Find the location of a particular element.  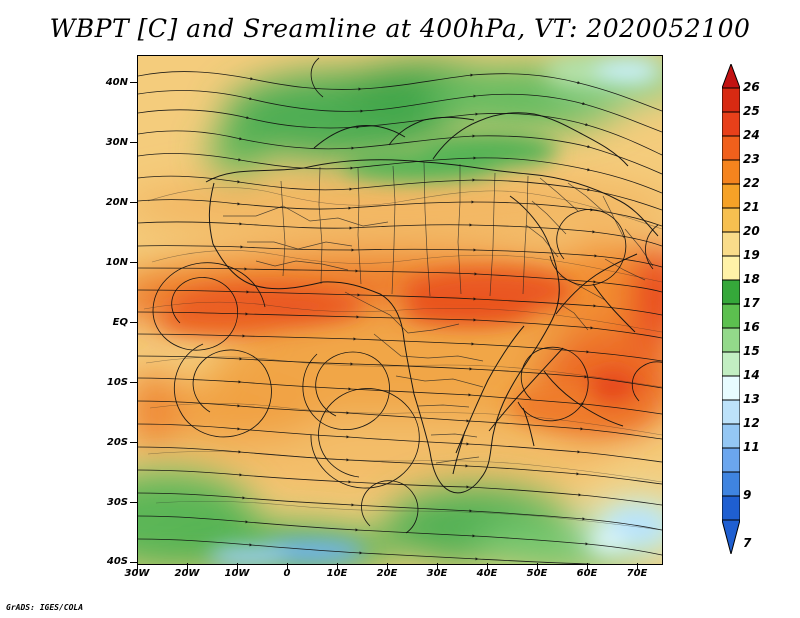

longitude-label: 50E is located at coordinates (537, 573).